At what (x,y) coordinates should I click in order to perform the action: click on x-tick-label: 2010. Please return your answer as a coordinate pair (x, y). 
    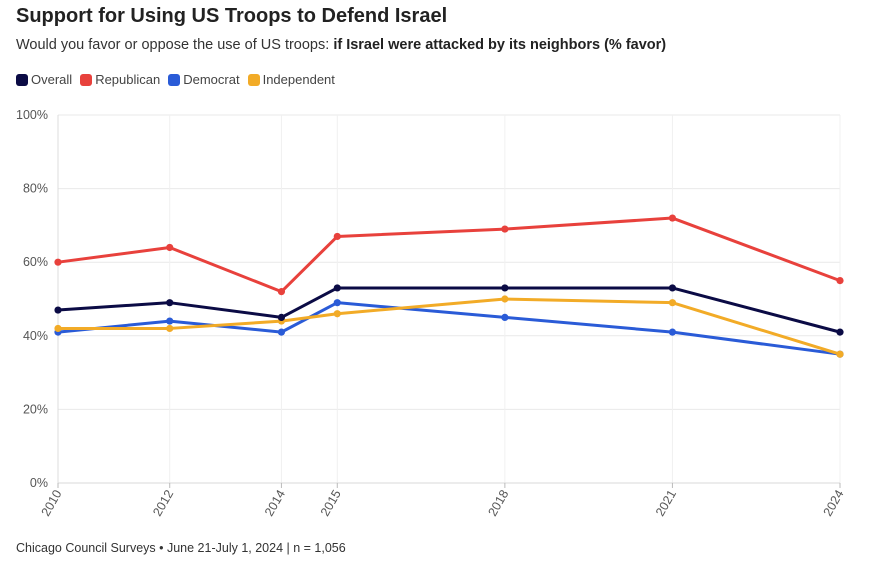
    Looking at the image, I should click on (52, 502).